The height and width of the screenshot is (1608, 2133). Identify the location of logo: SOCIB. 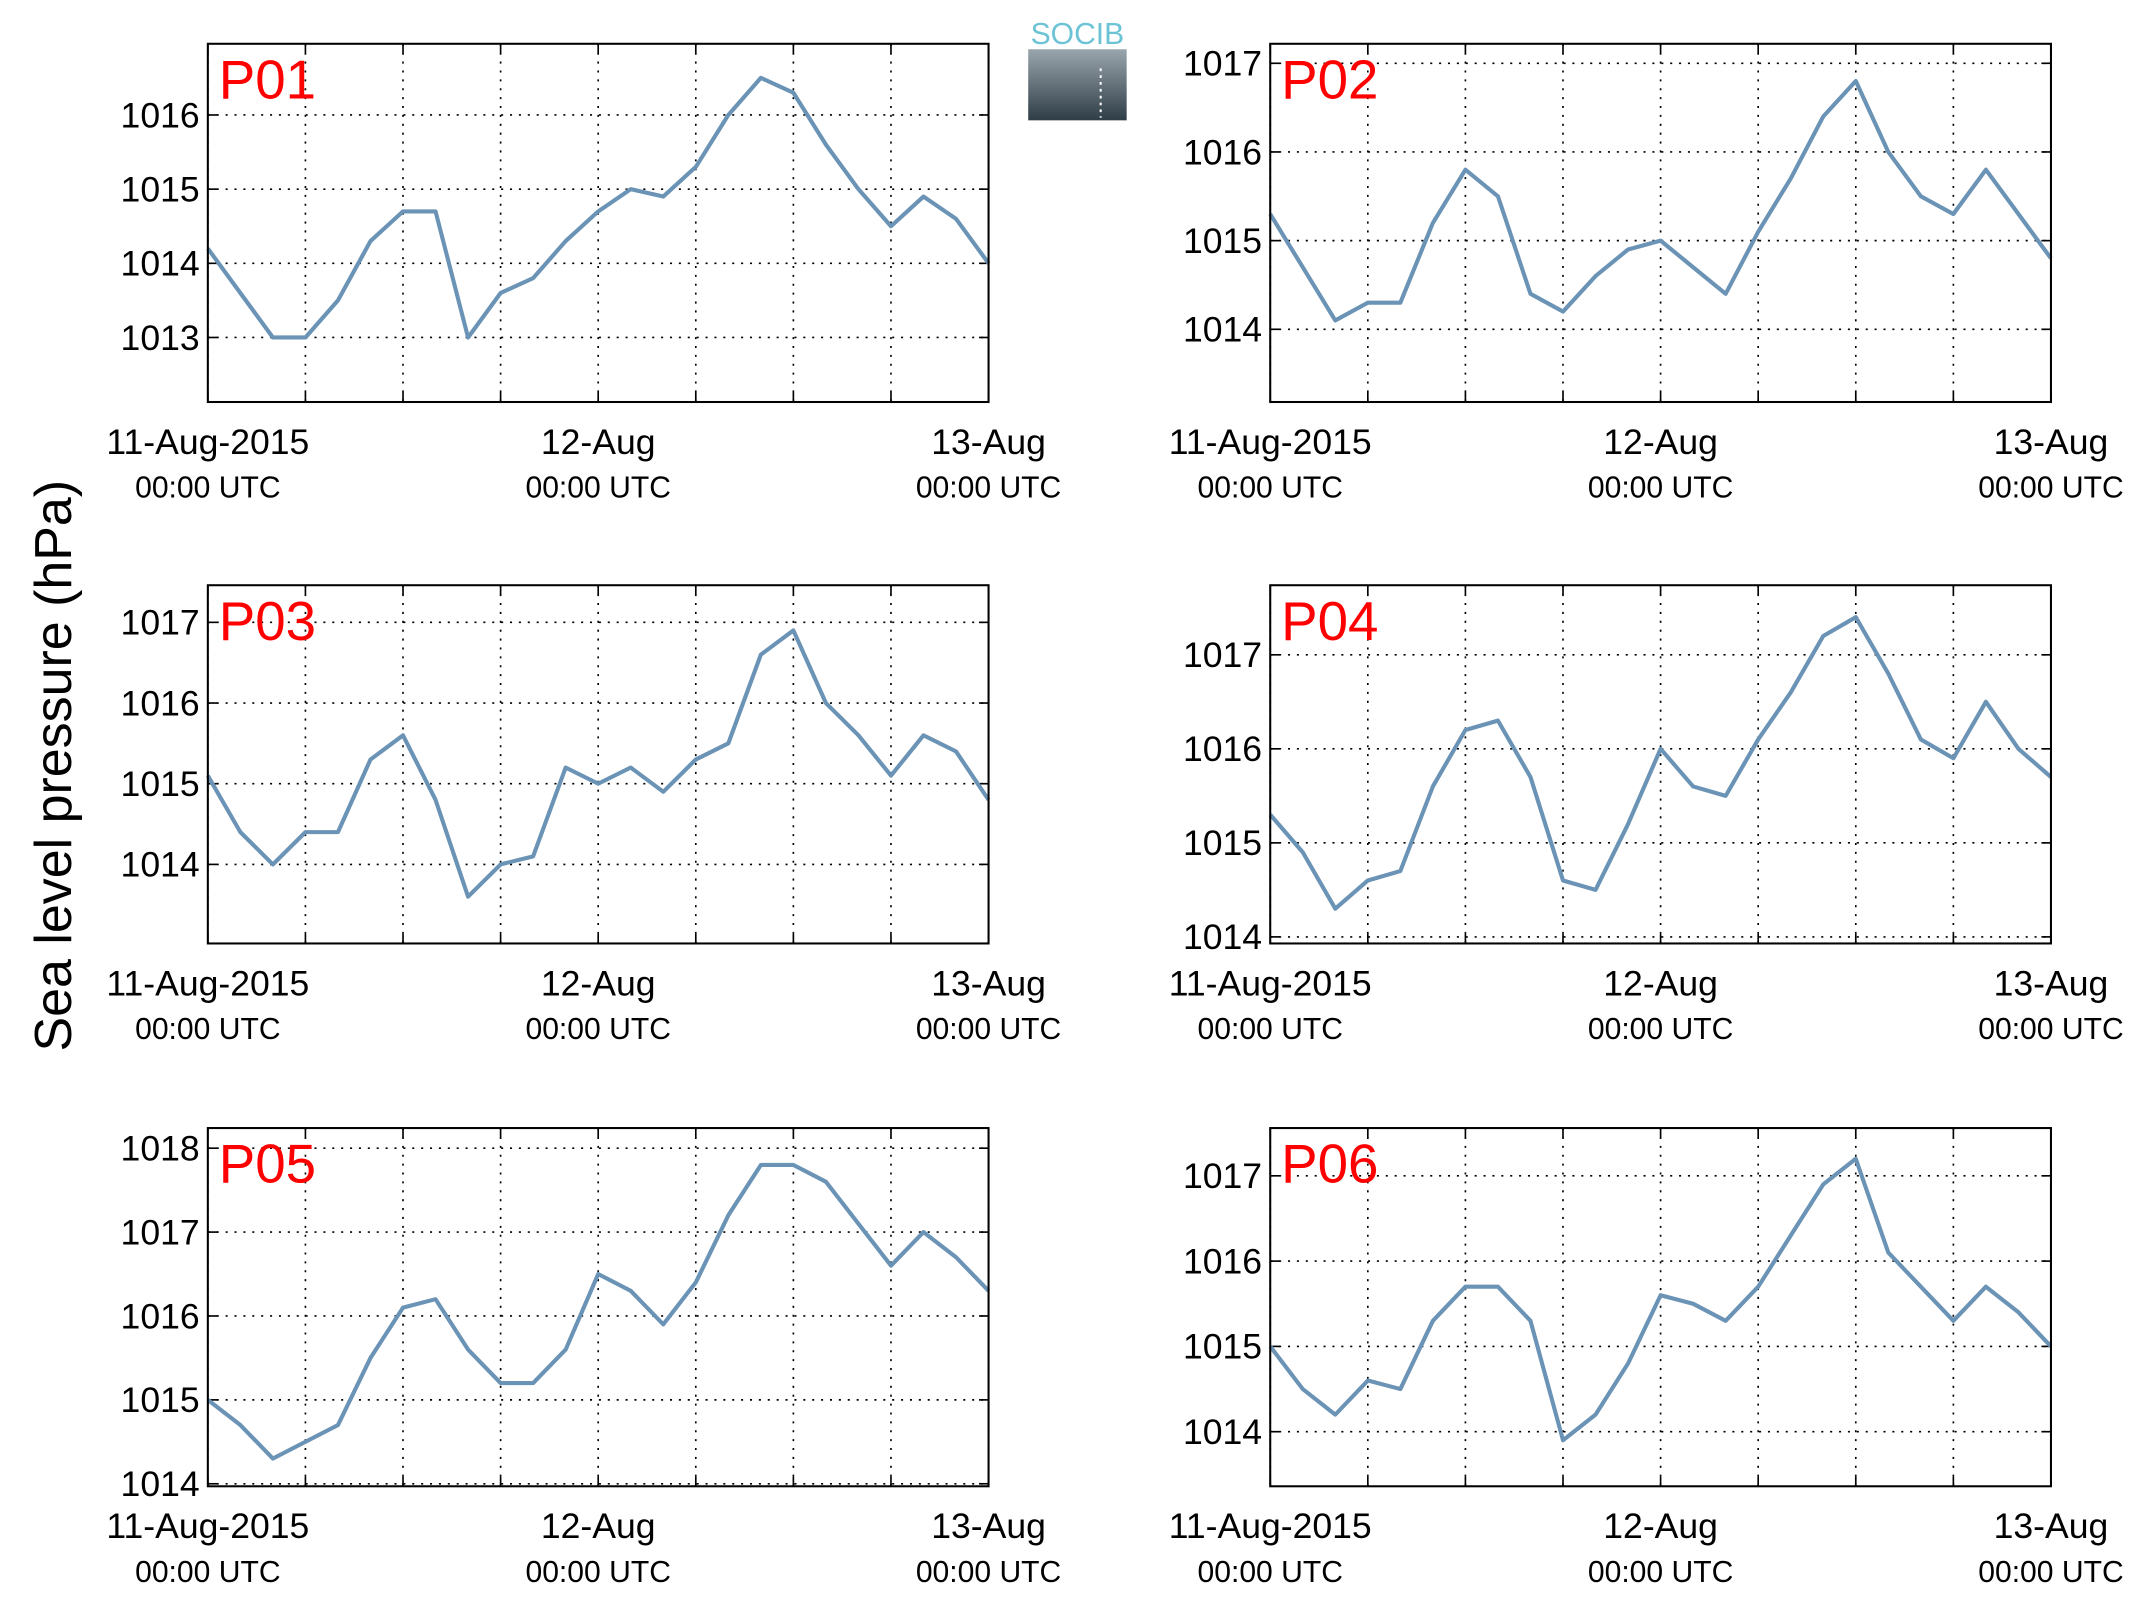
(1077, 69).